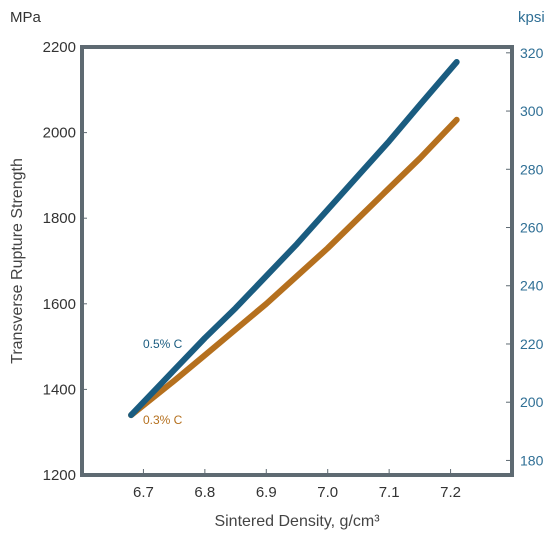 The width and height of the screenshot is (549, 533). What do you see at coordinates (531, 17) in the screenshot?
I see `right-axis-unit: kpsi` at bounding box center [531, 17].